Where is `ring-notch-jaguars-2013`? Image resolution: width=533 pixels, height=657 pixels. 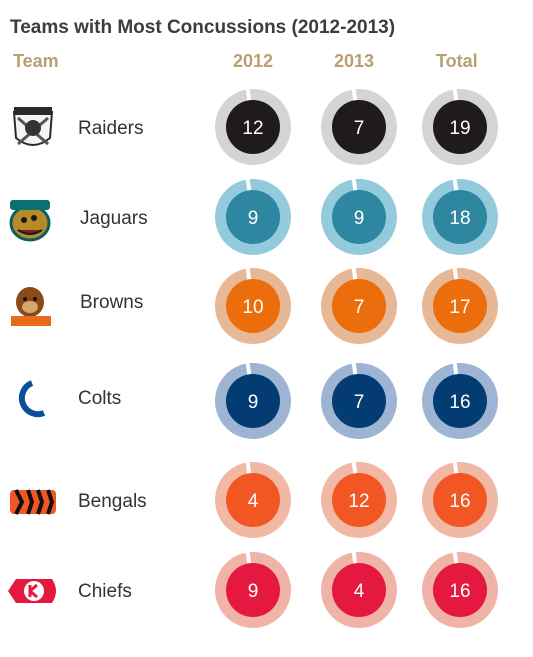 ring-notch-jaguars-2013 is located at coordinates (354, 185).